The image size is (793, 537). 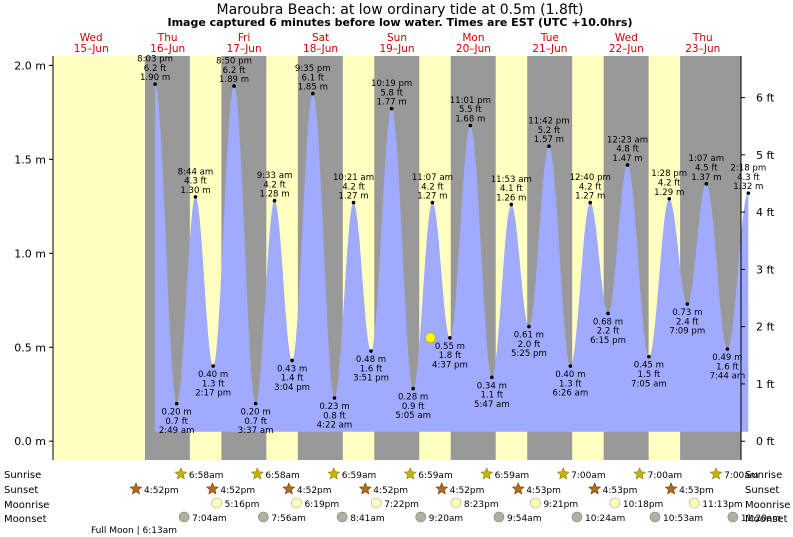 What do you see at coordinates (687, 332) in the screenshot?
I see `tide-extreme-label: 7:09 pm` at bounding box center [687, 332].